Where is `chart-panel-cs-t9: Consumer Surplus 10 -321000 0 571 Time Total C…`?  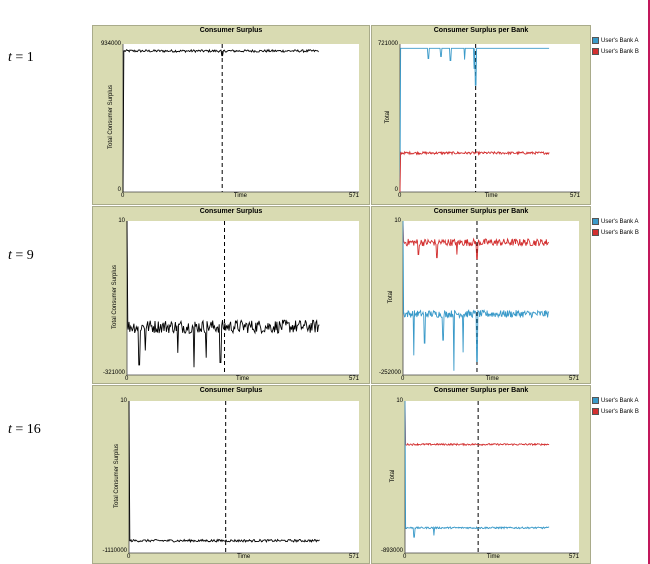 chart-panel-cs-t9: Consumer Surplus 10 -321000 0 571 Time Total C… is located at coordinates (231, 295).